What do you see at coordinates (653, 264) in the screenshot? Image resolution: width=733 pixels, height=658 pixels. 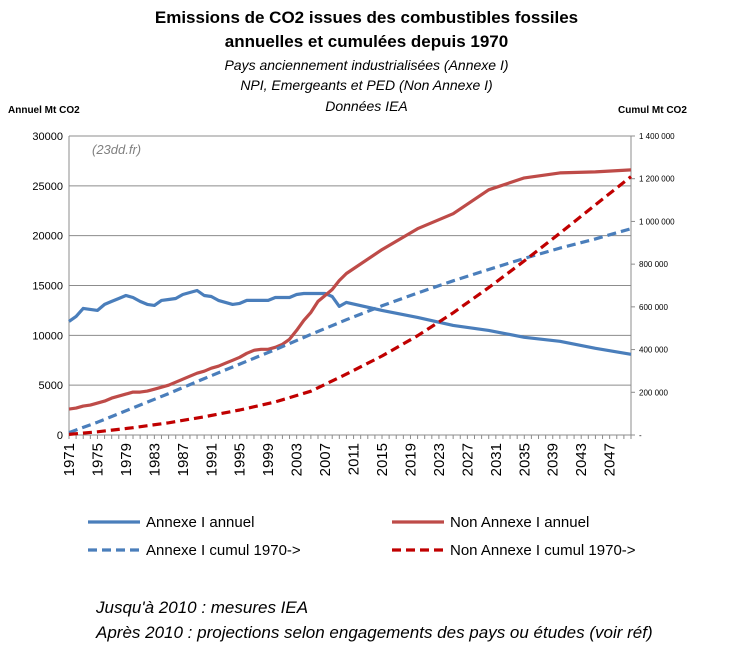 I see `y-right-tick-label: 800 000` at bounding box center [653, 264].